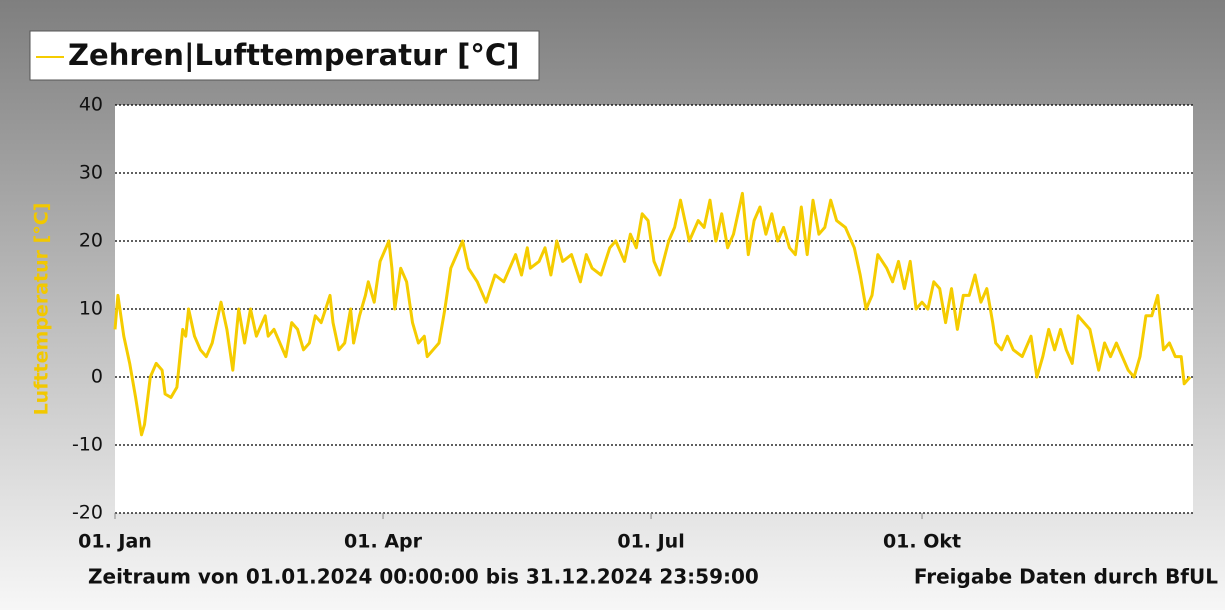 The height and width of the screenshot is (610, 1225). What do you see at coordinates (91, 241) in the screenshot?
I see `y-tick-label: 20` at bounding box center [91, 241].